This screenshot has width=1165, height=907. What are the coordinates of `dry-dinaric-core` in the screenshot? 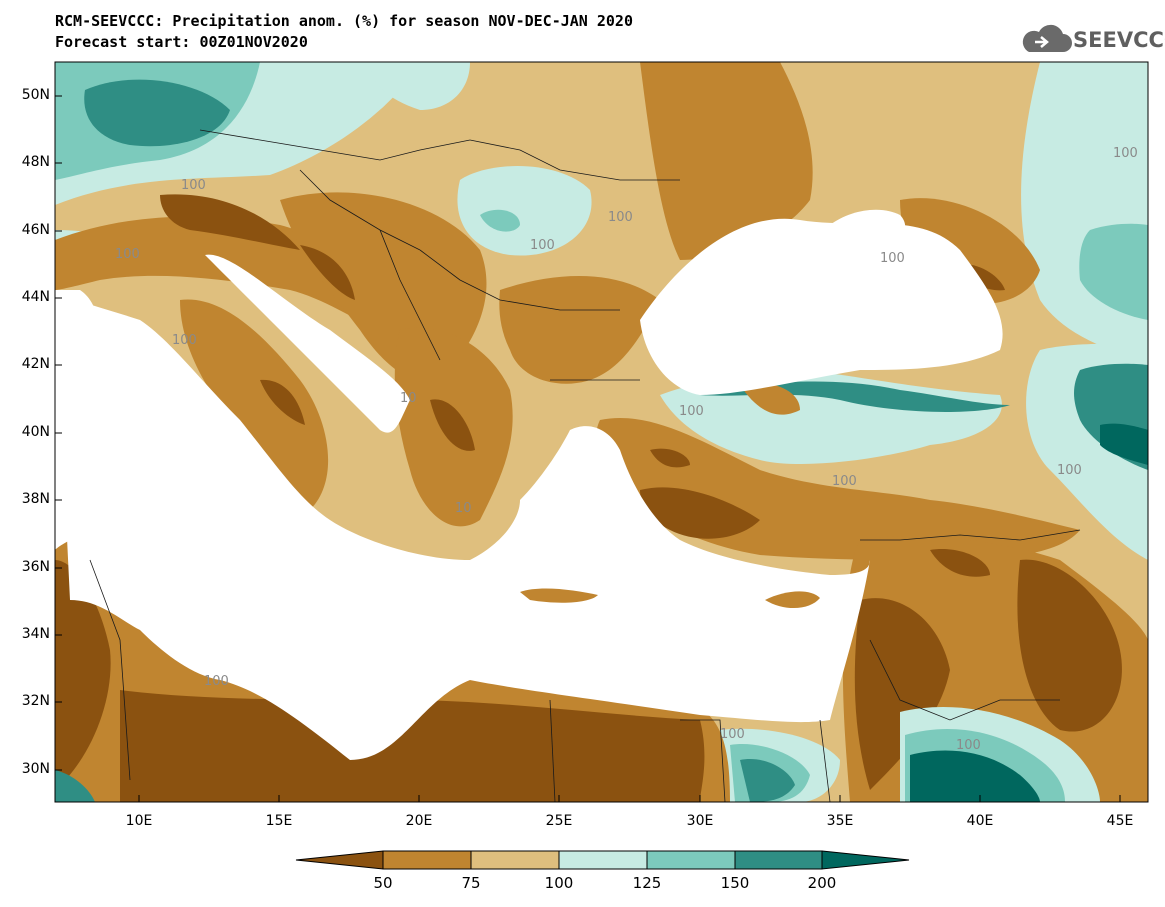 It's located at (327, 272).